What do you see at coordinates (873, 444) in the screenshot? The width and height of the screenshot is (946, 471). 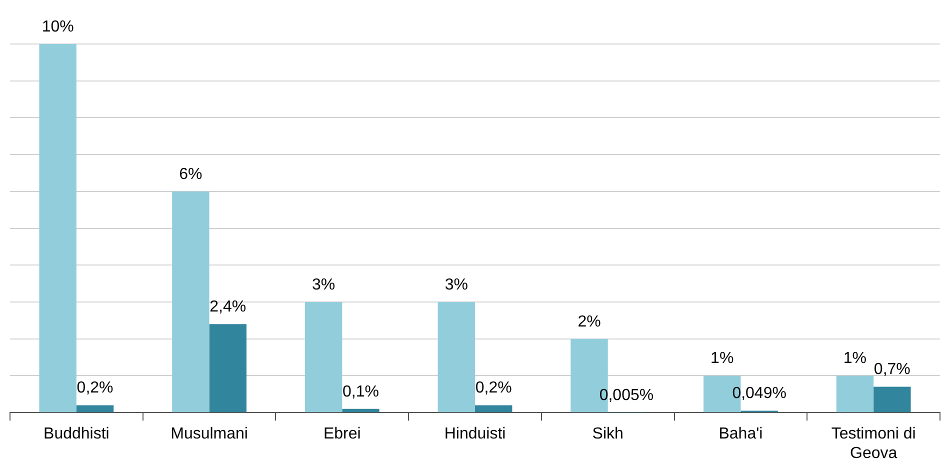 I see `x-tick-label: Testimoni di Geova` at bounding box center [873, 444].